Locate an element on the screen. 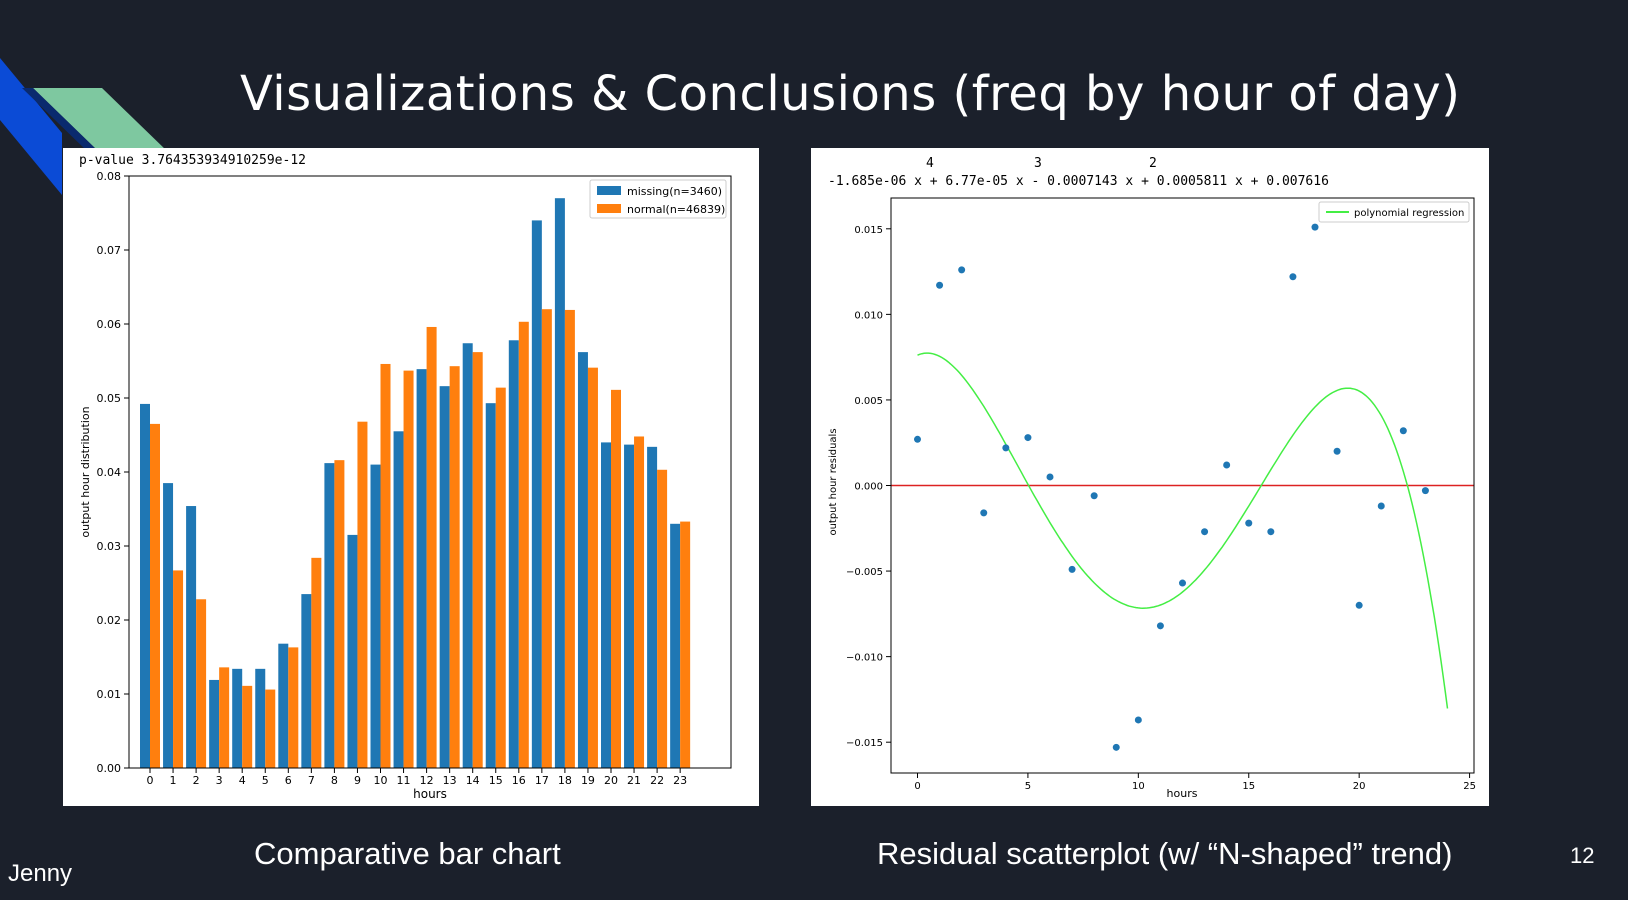 The height and width of the screenshot is (900, 1628). x-tick-label: 1 is located at coordinates (173, 780).